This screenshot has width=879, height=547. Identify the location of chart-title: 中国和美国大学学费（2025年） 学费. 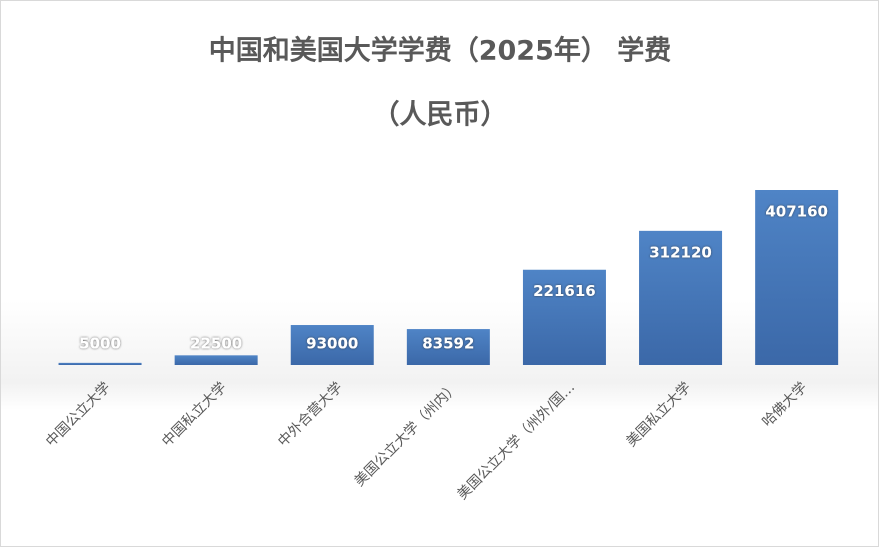
(440, 51).